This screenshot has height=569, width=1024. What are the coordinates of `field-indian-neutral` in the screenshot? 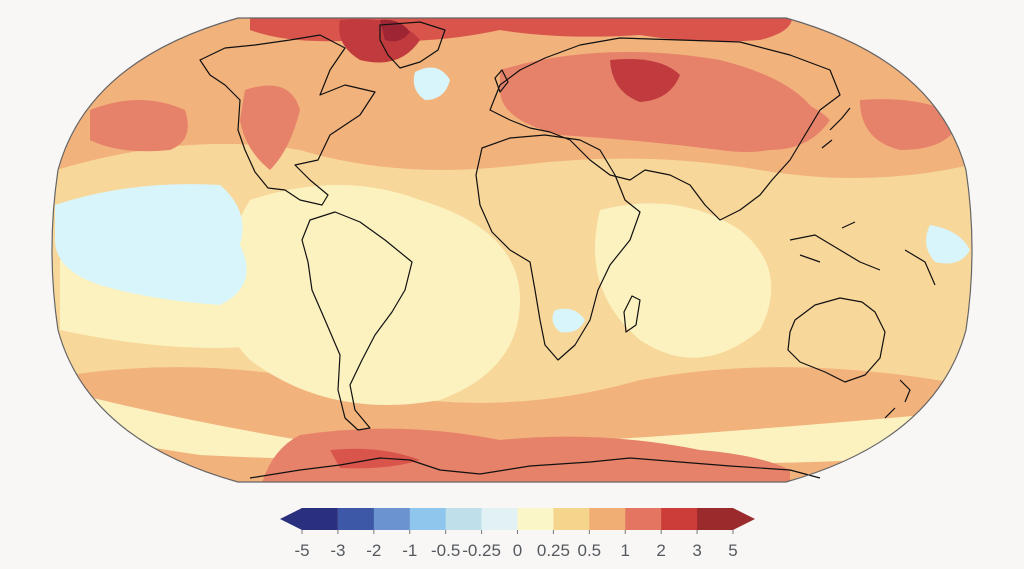 It's located at (683, 280).